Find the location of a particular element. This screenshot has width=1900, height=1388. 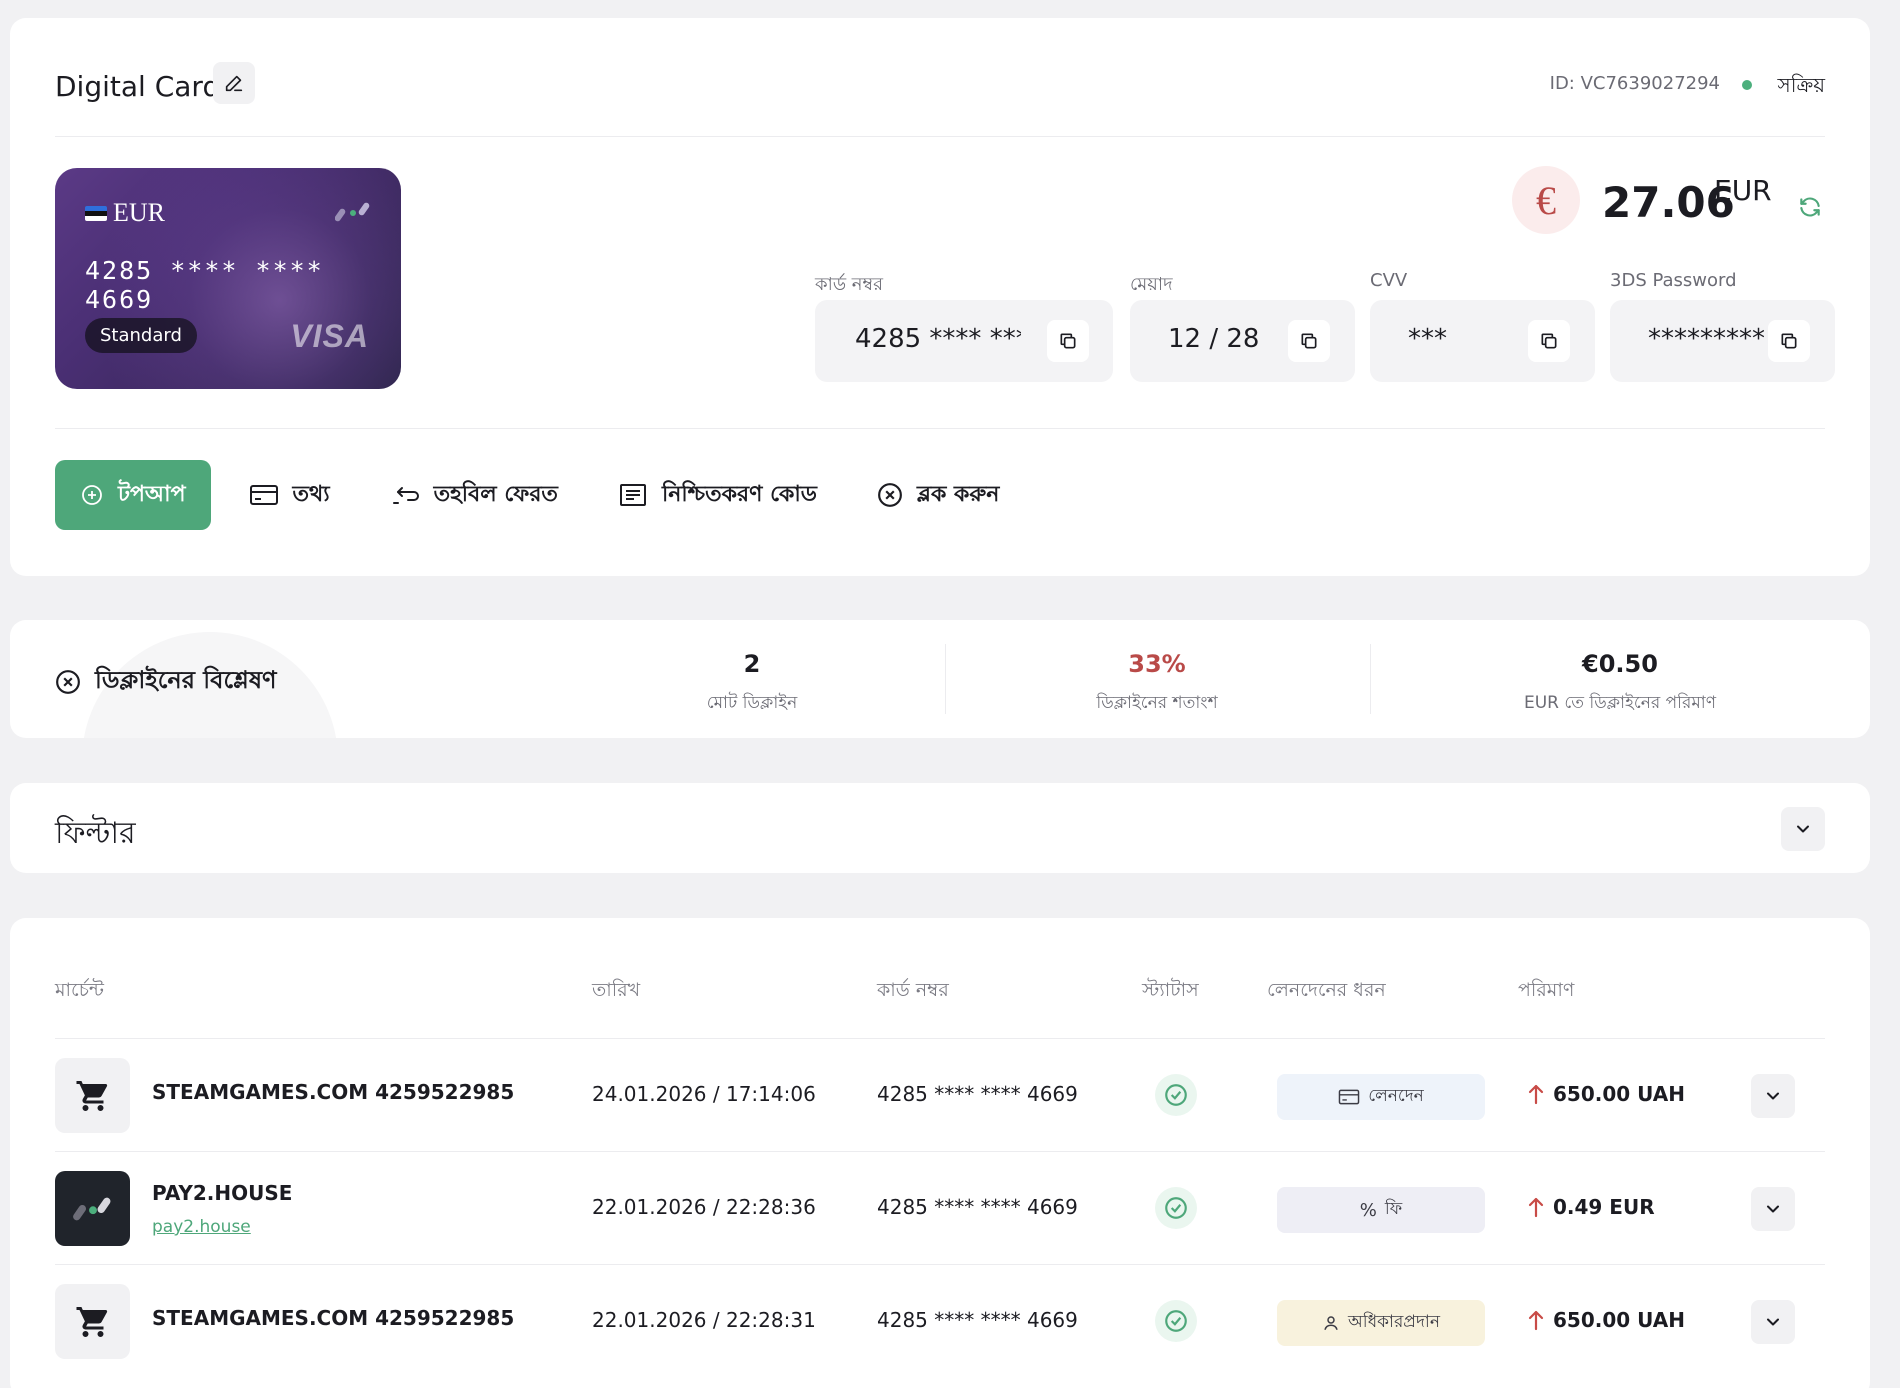

transaction-date: 22.01.2026 / 22:28:36 is located at coordinates (704, 1207).